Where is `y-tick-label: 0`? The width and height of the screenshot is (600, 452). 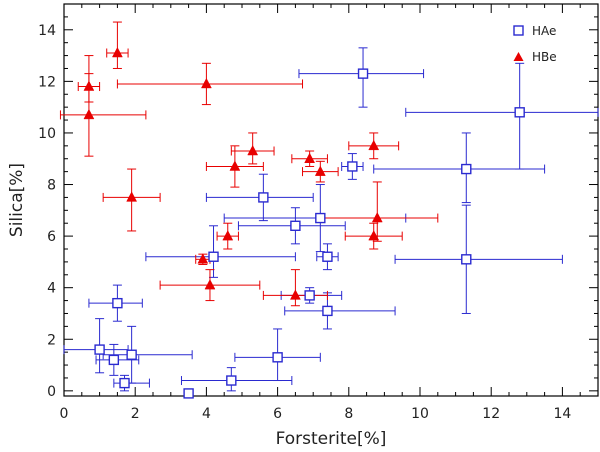
y-tick-label: 0 is located at coordinates (51, 392).